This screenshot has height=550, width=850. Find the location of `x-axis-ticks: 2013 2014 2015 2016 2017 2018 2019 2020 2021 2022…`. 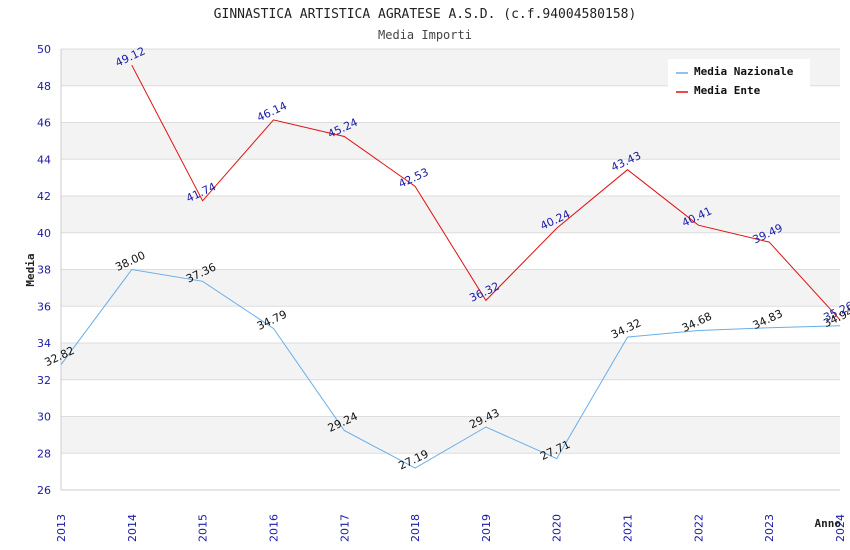

x-axis-ticks: 2013 2014 2015 2016 2017 2018 2019 2020 2021 2022… is located at coordinates (451, 528).